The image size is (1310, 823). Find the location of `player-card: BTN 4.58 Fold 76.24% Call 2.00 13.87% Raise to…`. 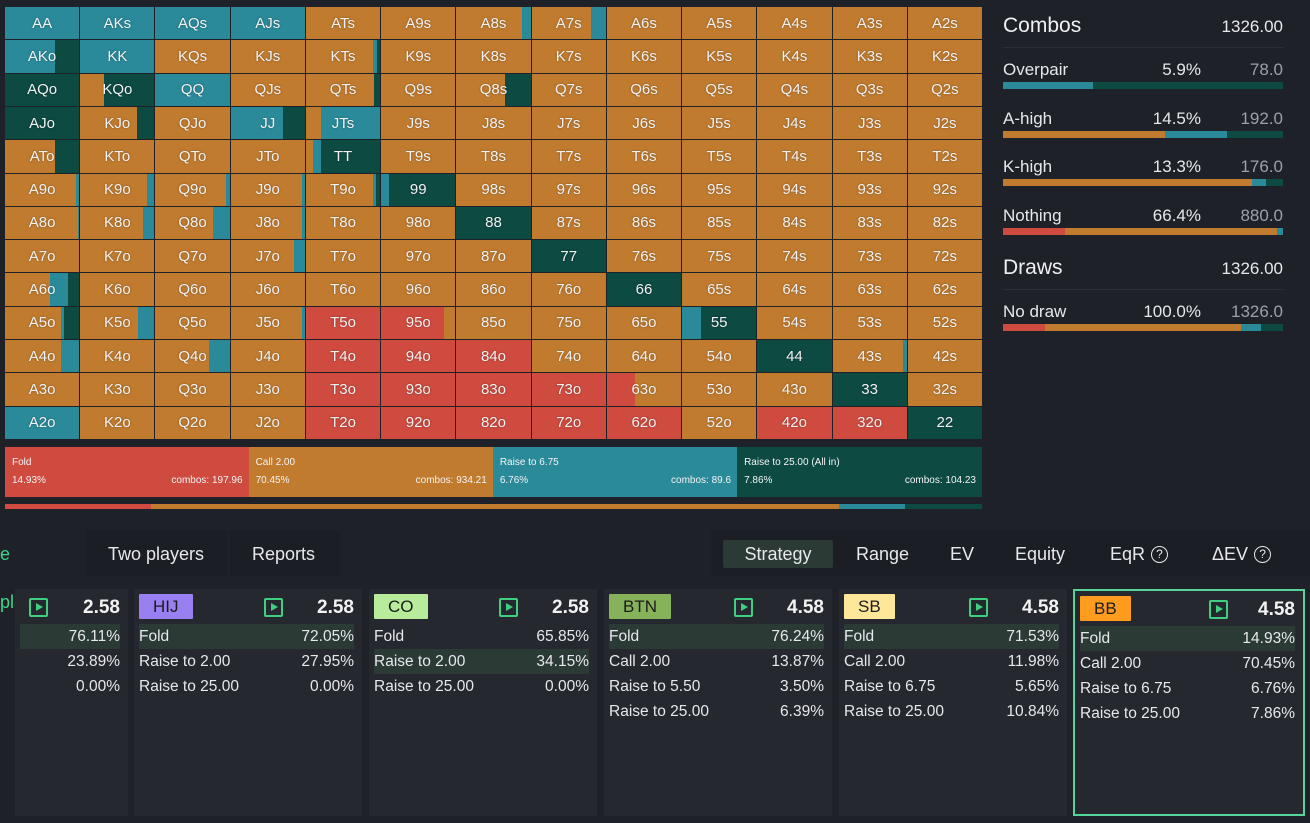

player-card: BTN 4.58 Fold 76.24% Call 2.00 13.87% Raise to… is located at coordinates (718, 702).